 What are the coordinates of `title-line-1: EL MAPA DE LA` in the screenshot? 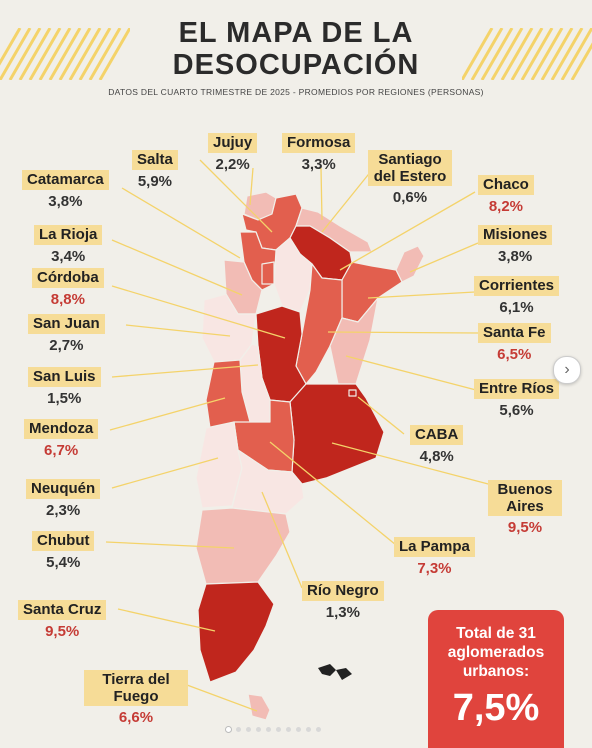 It's located at (296, 33).